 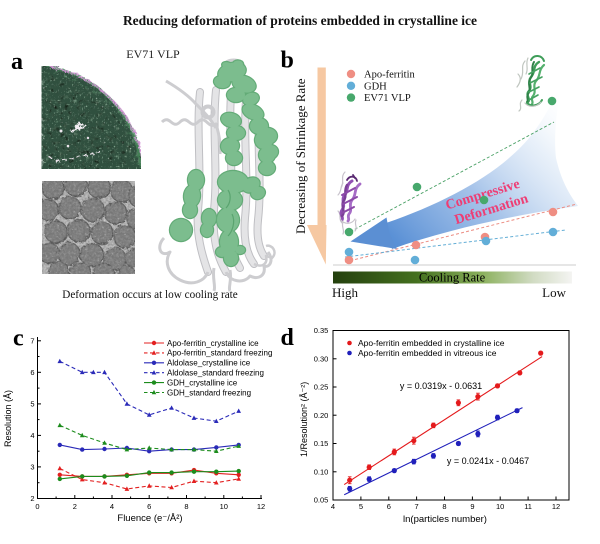 I want to click on svg-text: a, so click(x=17, y=62).